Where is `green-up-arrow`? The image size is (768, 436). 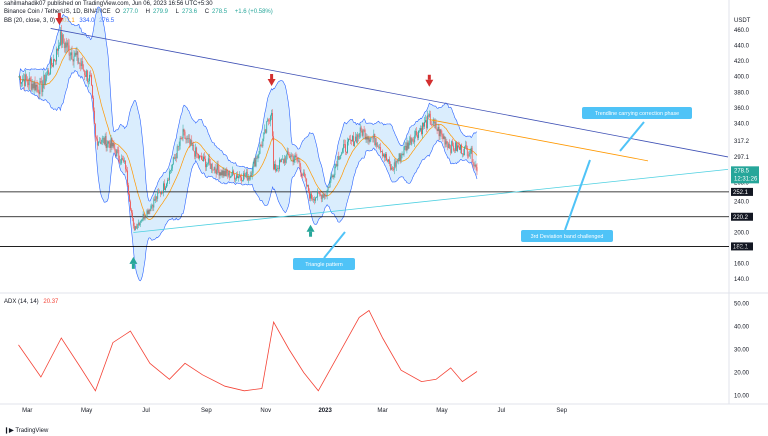
green-up-arrow is located at coordinates (310, 228).